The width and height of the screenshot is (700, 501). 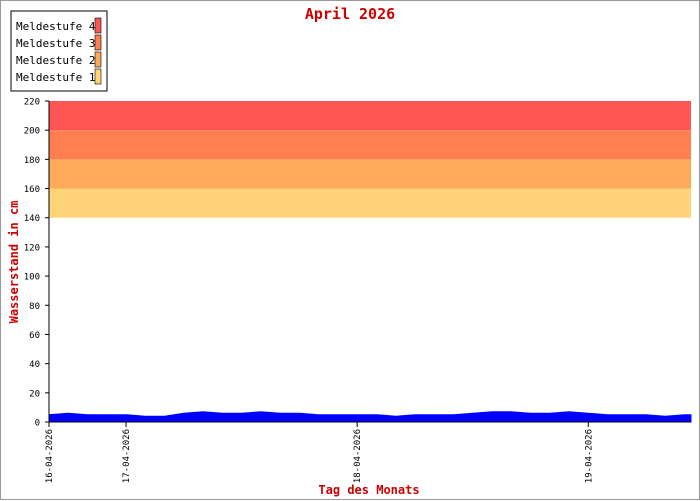 What do you see at coordinates (34, 365) in the screenshot?
I see `y-tick-label: 40` at bounding box center [34, 365].